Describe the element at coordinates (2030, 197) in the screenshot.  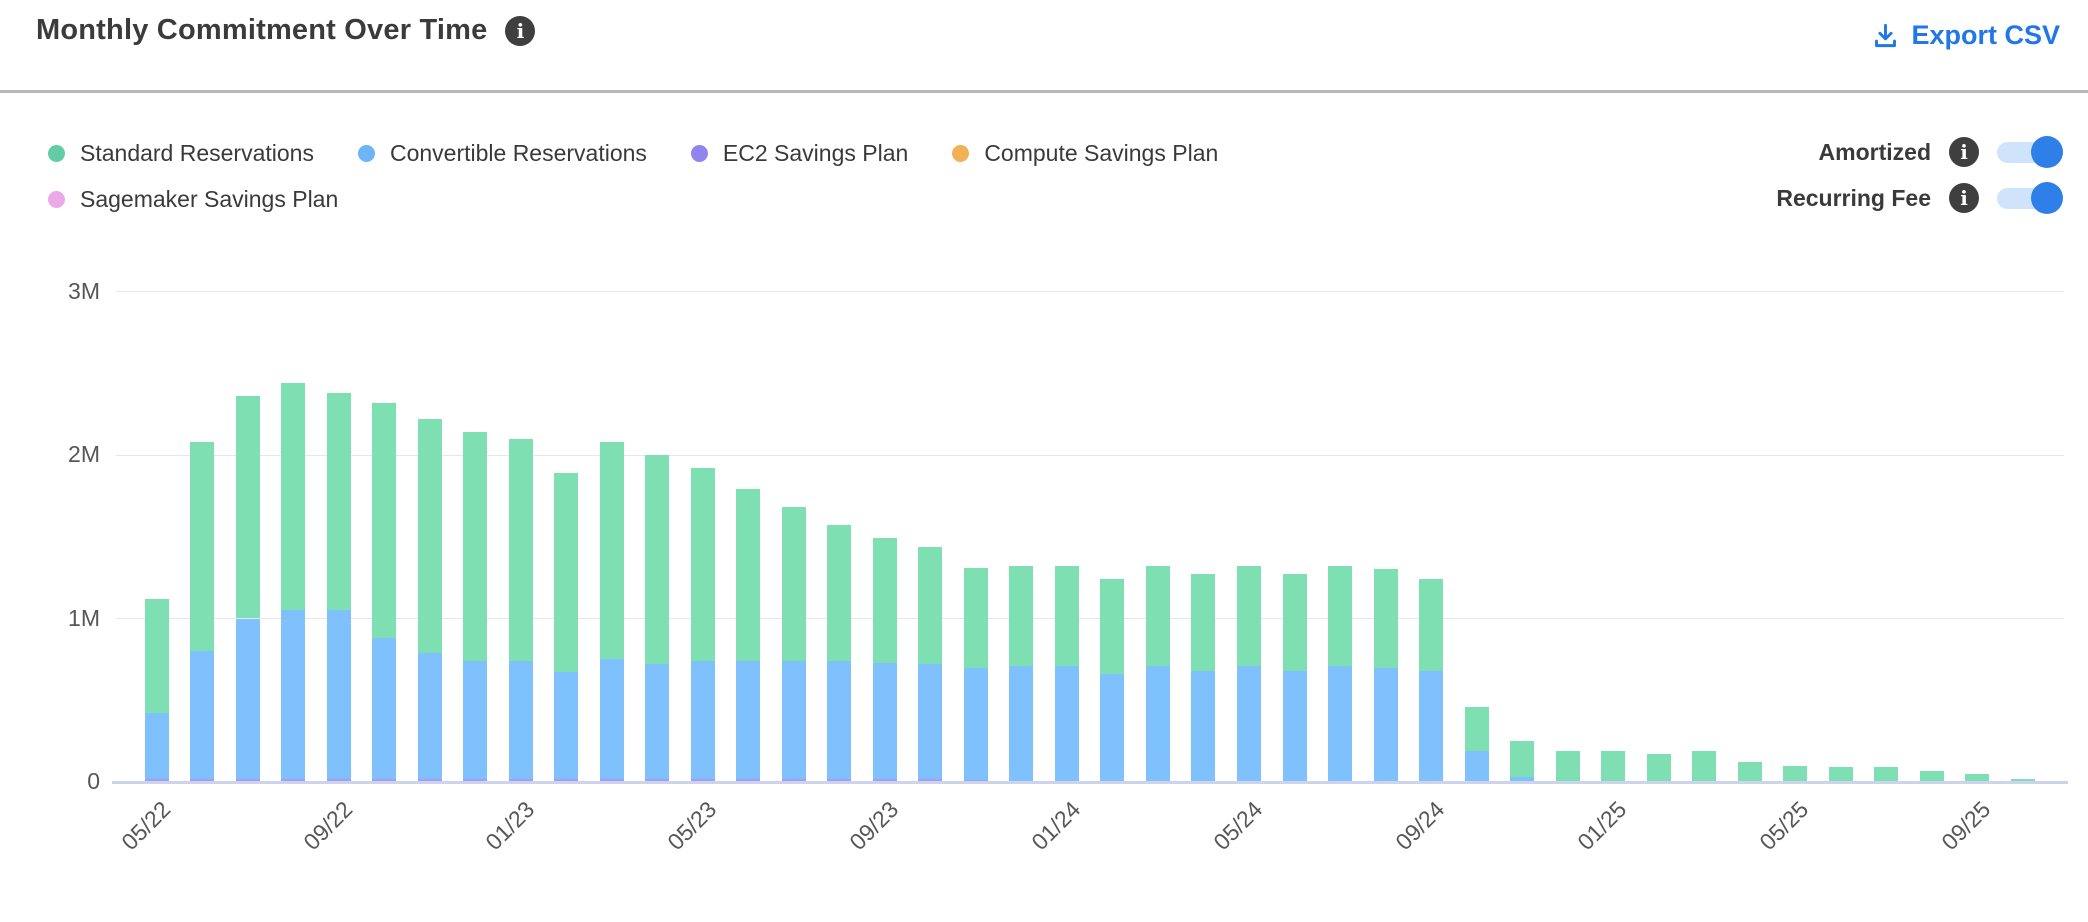
I see `recurring-fee-toggle-switch` at that location.